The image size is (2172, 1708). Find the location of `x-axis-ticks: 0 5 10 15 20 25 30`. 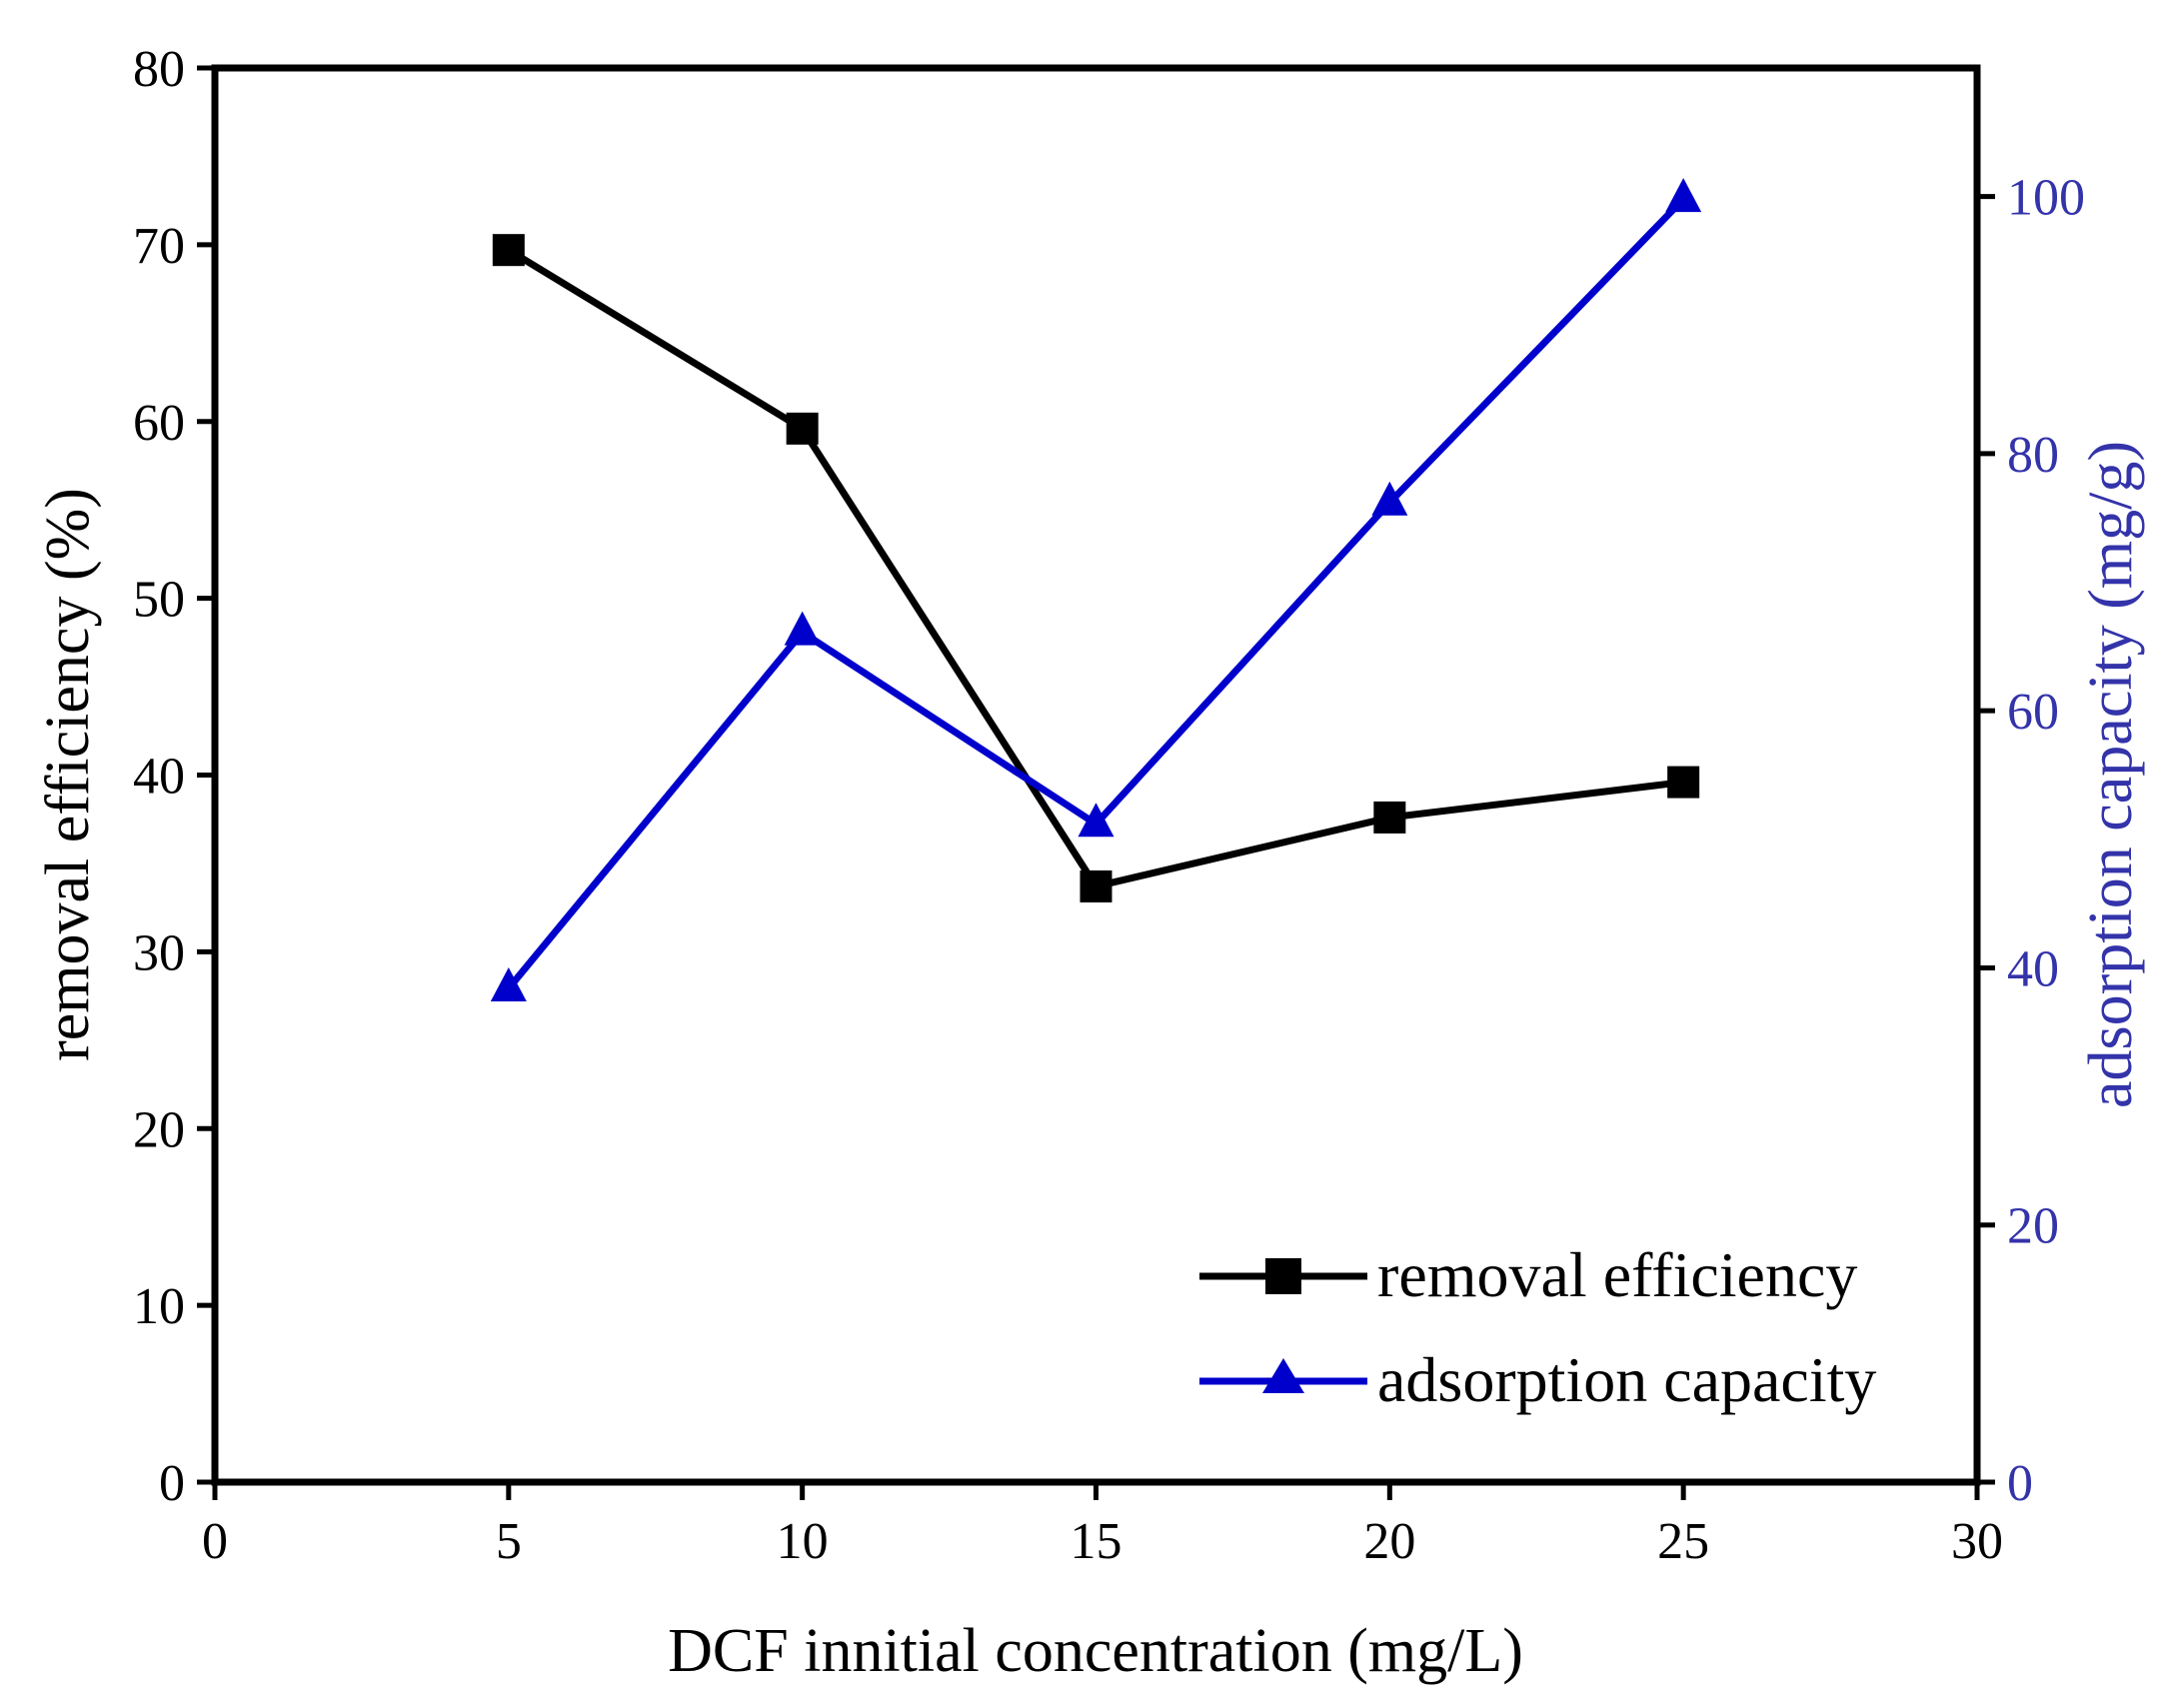

x-axis-ticks: 0 5 10 15 20 25 30 is located at coordinates (1102, 1526).